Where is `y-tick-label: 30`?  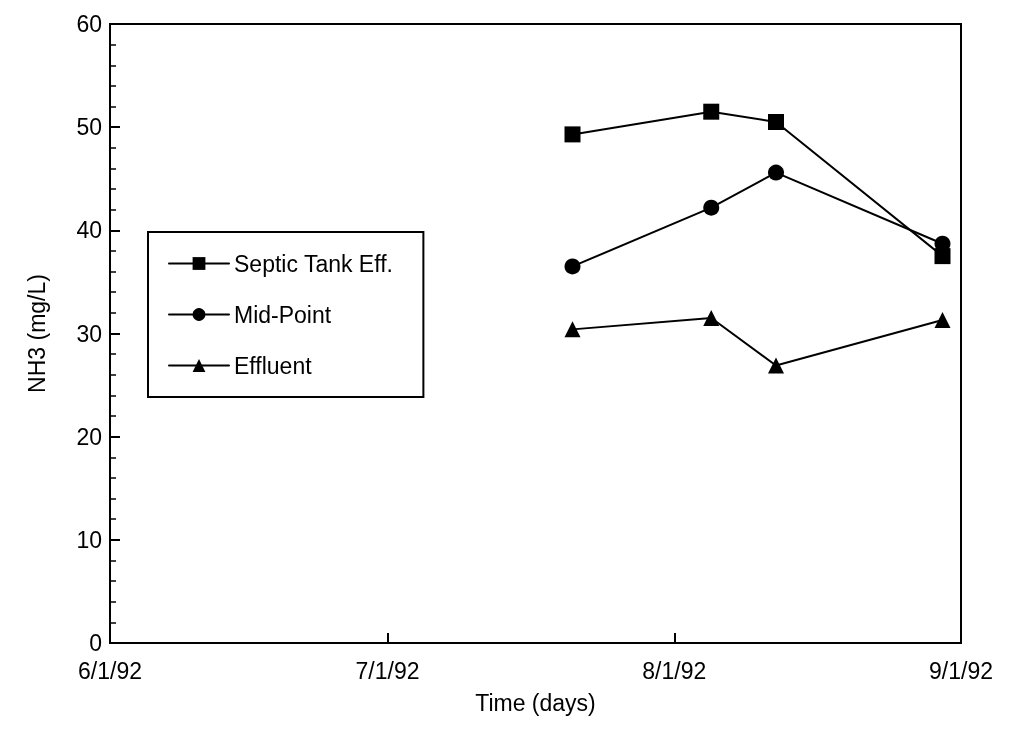
y-tick-label: 30 is located at coordinates (89, 333).